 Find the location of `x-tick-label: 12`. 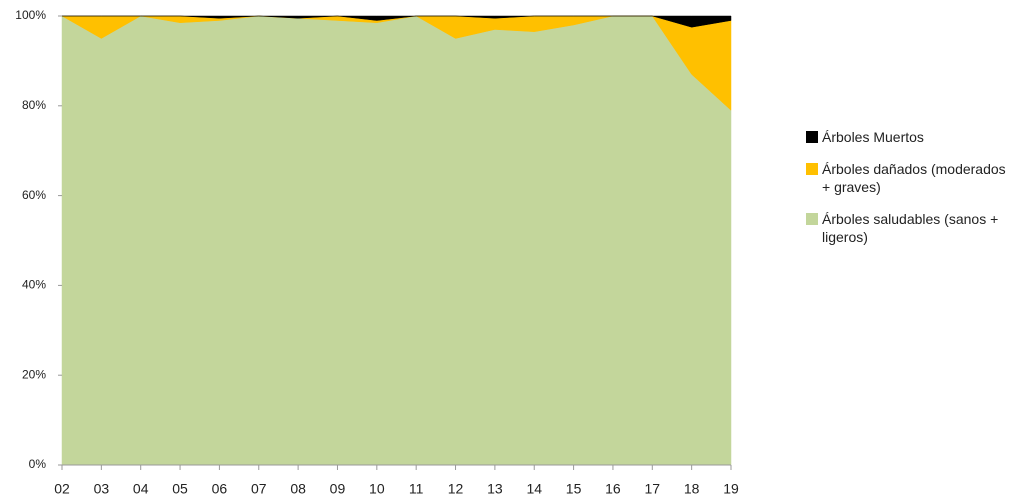

x-tick-label: 12 is located at coordinates (456, 489).